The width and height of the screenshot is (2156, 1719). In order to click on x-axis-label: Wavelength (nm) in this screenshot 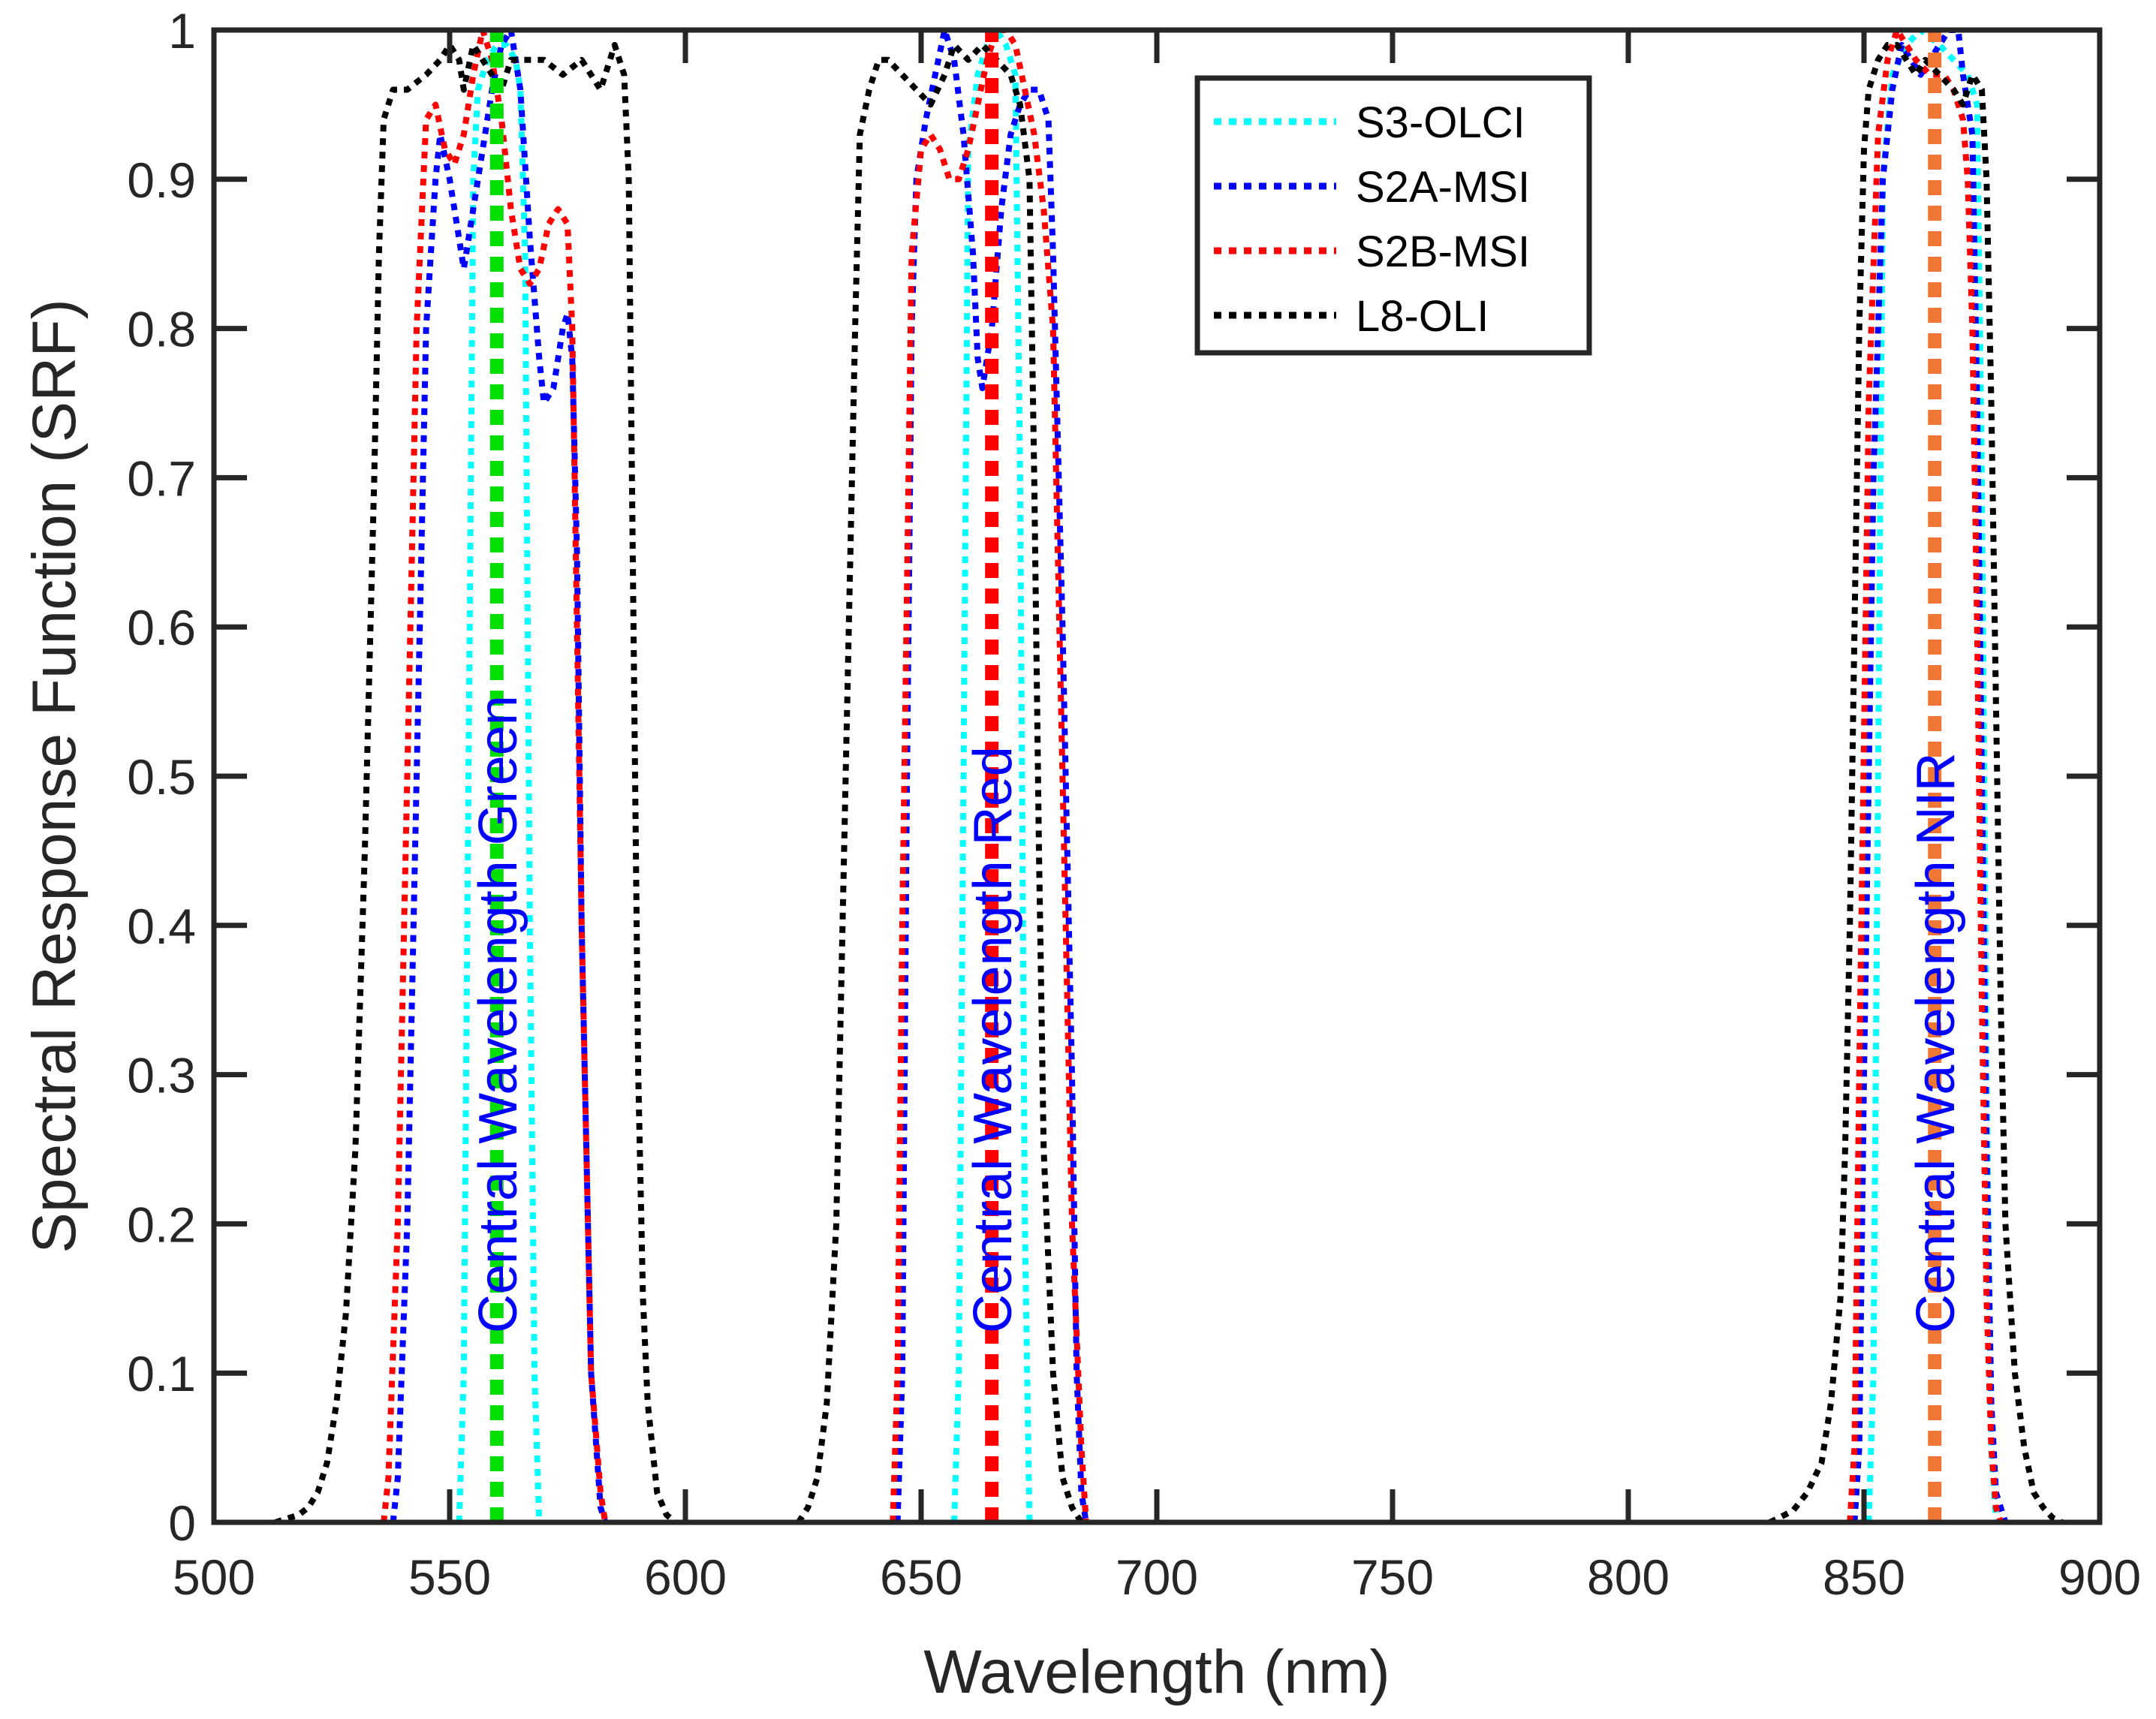, I will do `click(1156, 1672)`.